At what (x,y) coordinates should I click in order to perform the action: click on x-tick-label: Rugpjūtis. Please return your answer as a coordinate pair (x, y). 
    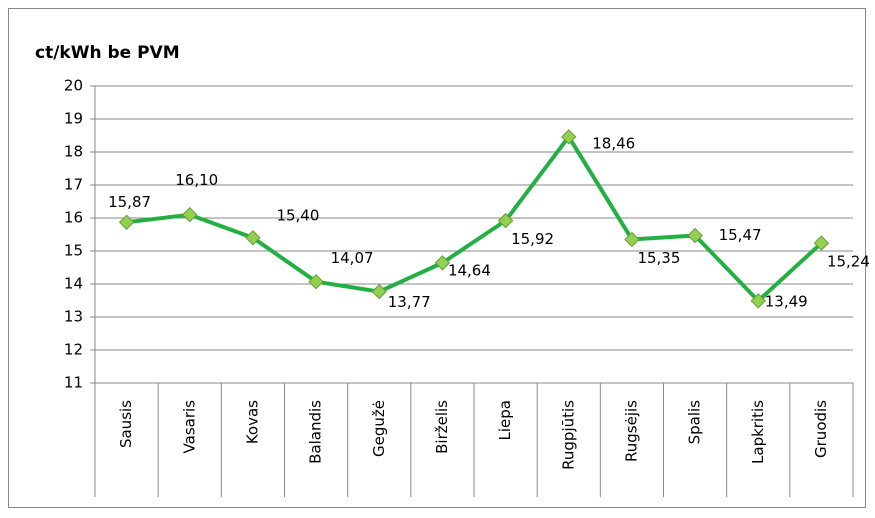
    Looking at the image, I should click on (568, 435).